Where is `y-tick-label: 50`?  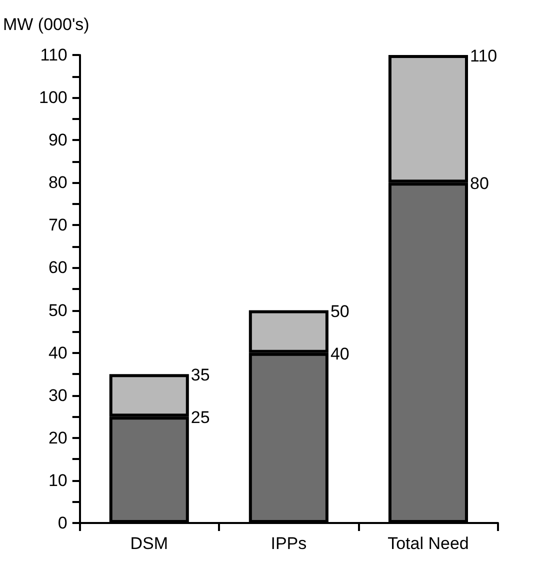
y-tick-label: 50 is located at coordinates (58, 310).